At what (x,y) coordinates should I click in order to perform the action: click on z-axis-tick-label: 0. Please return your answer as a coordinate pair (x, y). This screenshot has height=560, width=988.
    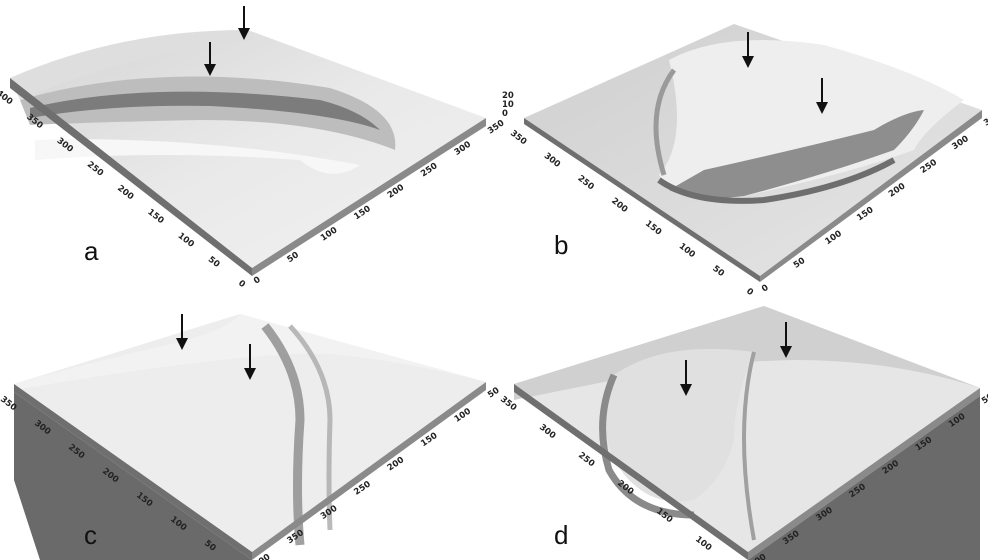
    Looking at the image, I should click on (505, 114).